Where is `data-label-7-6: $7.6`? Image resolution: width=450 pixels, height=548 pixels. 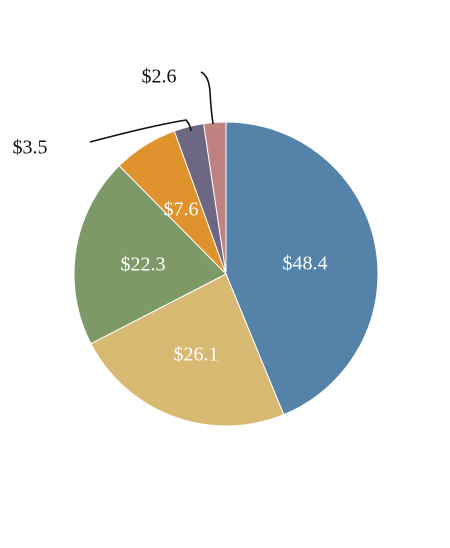 data-label-7-6: $7.6 is located at coordinates (181, 210).